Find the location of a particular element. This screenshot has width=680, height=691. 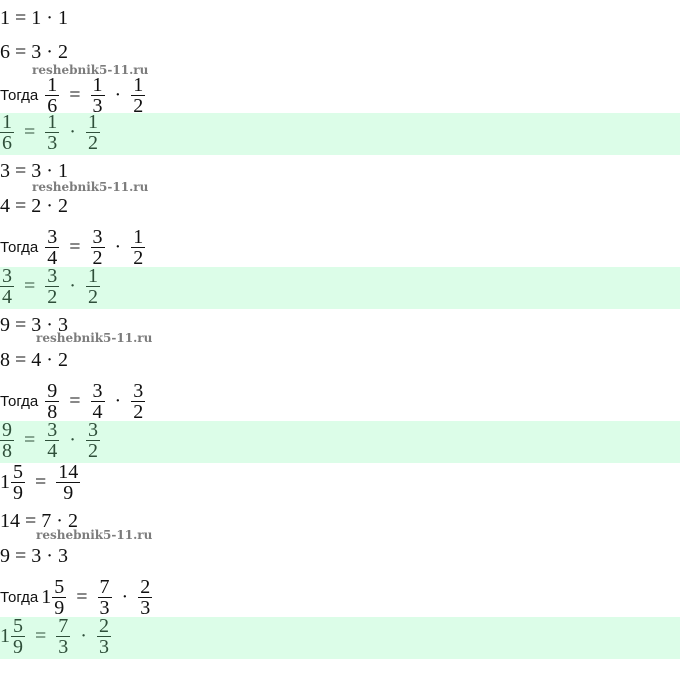

equation: 3 = 3 · 1 is located at coordinates (34, 171).